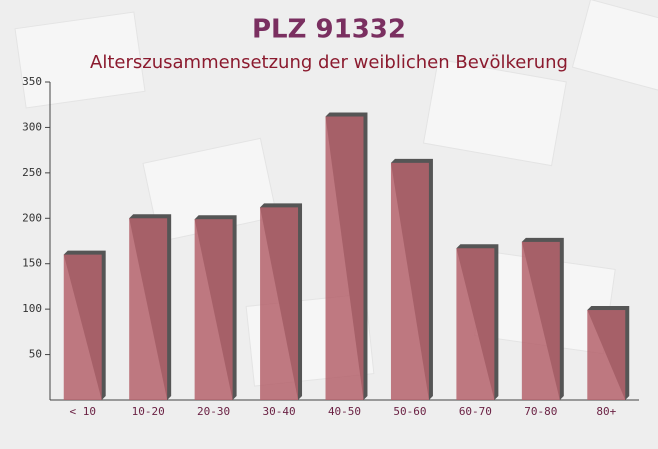 The width and height of the screenshot is (658, 449). Describe the element at coordinates (35, 354) in the screenshot. I see `y-tick-label: 50` at that location.